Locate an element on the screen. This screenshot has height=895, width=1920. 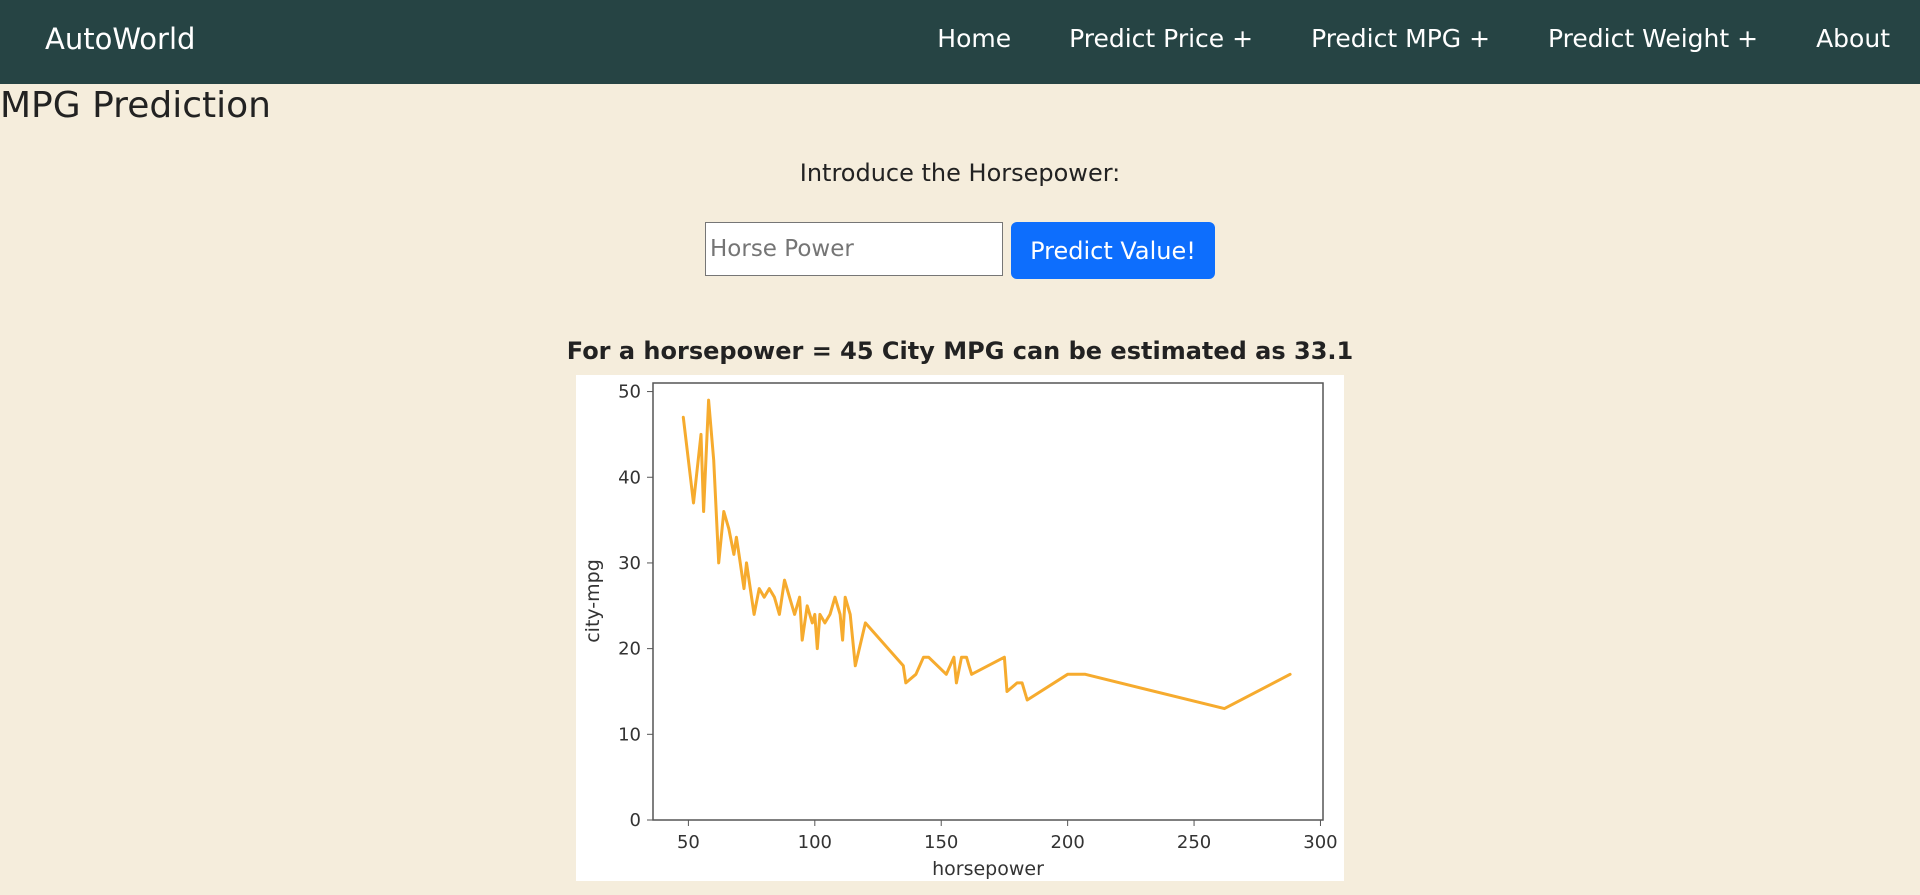
y-tick-label: 50 is located at coordinates (629, 392).